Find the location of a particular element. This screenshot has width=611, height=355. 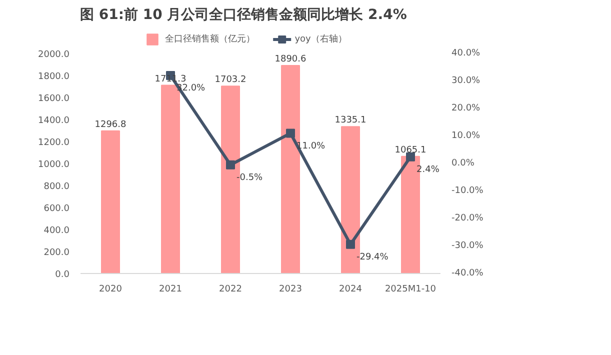

x-tick-label: 2022 is located at coordinates (230, 289).